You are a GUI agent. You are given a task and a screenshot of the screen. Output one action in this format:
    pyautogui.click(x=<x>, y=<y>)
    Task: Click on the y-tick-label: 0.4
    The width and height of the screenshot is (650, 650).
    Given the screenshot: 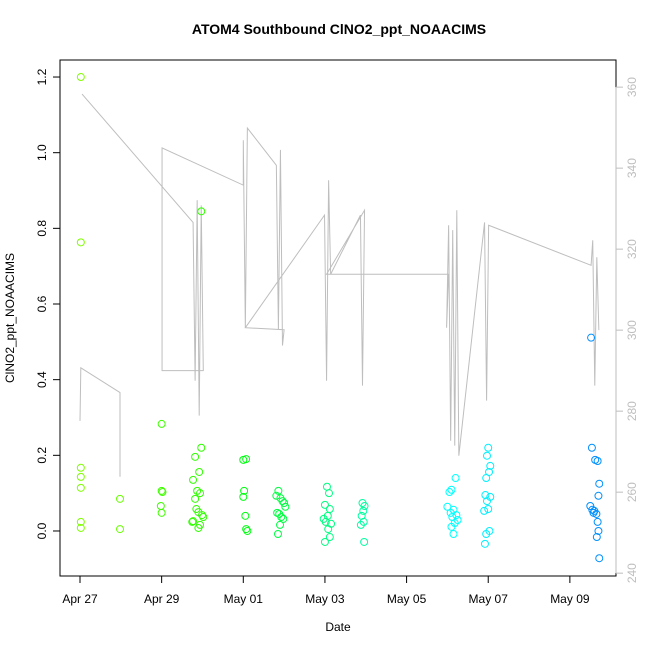 What is the action you would take?
    pyautogui.click(x=42, y=379)
    